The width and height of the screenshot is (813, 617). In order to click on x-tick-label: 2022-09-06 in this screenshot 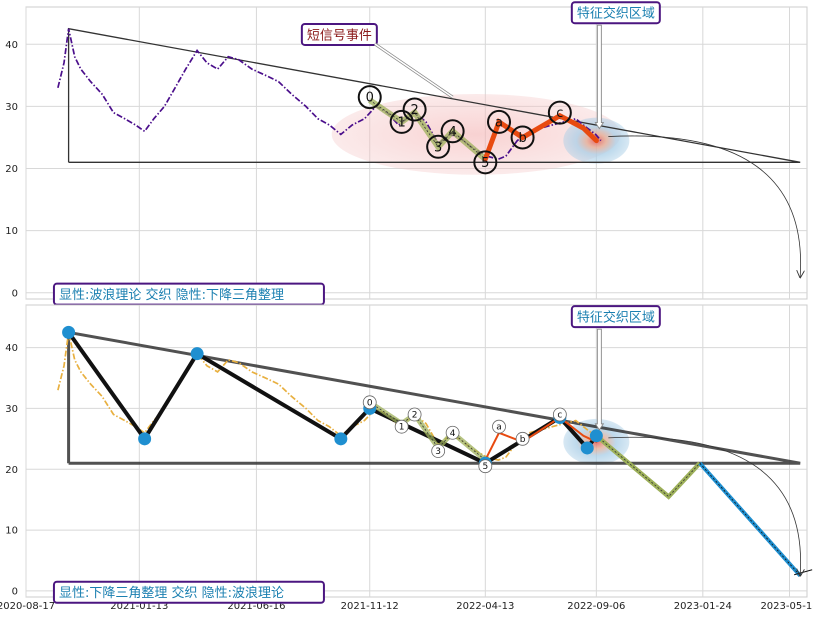, I will do `click(596, 606)`.